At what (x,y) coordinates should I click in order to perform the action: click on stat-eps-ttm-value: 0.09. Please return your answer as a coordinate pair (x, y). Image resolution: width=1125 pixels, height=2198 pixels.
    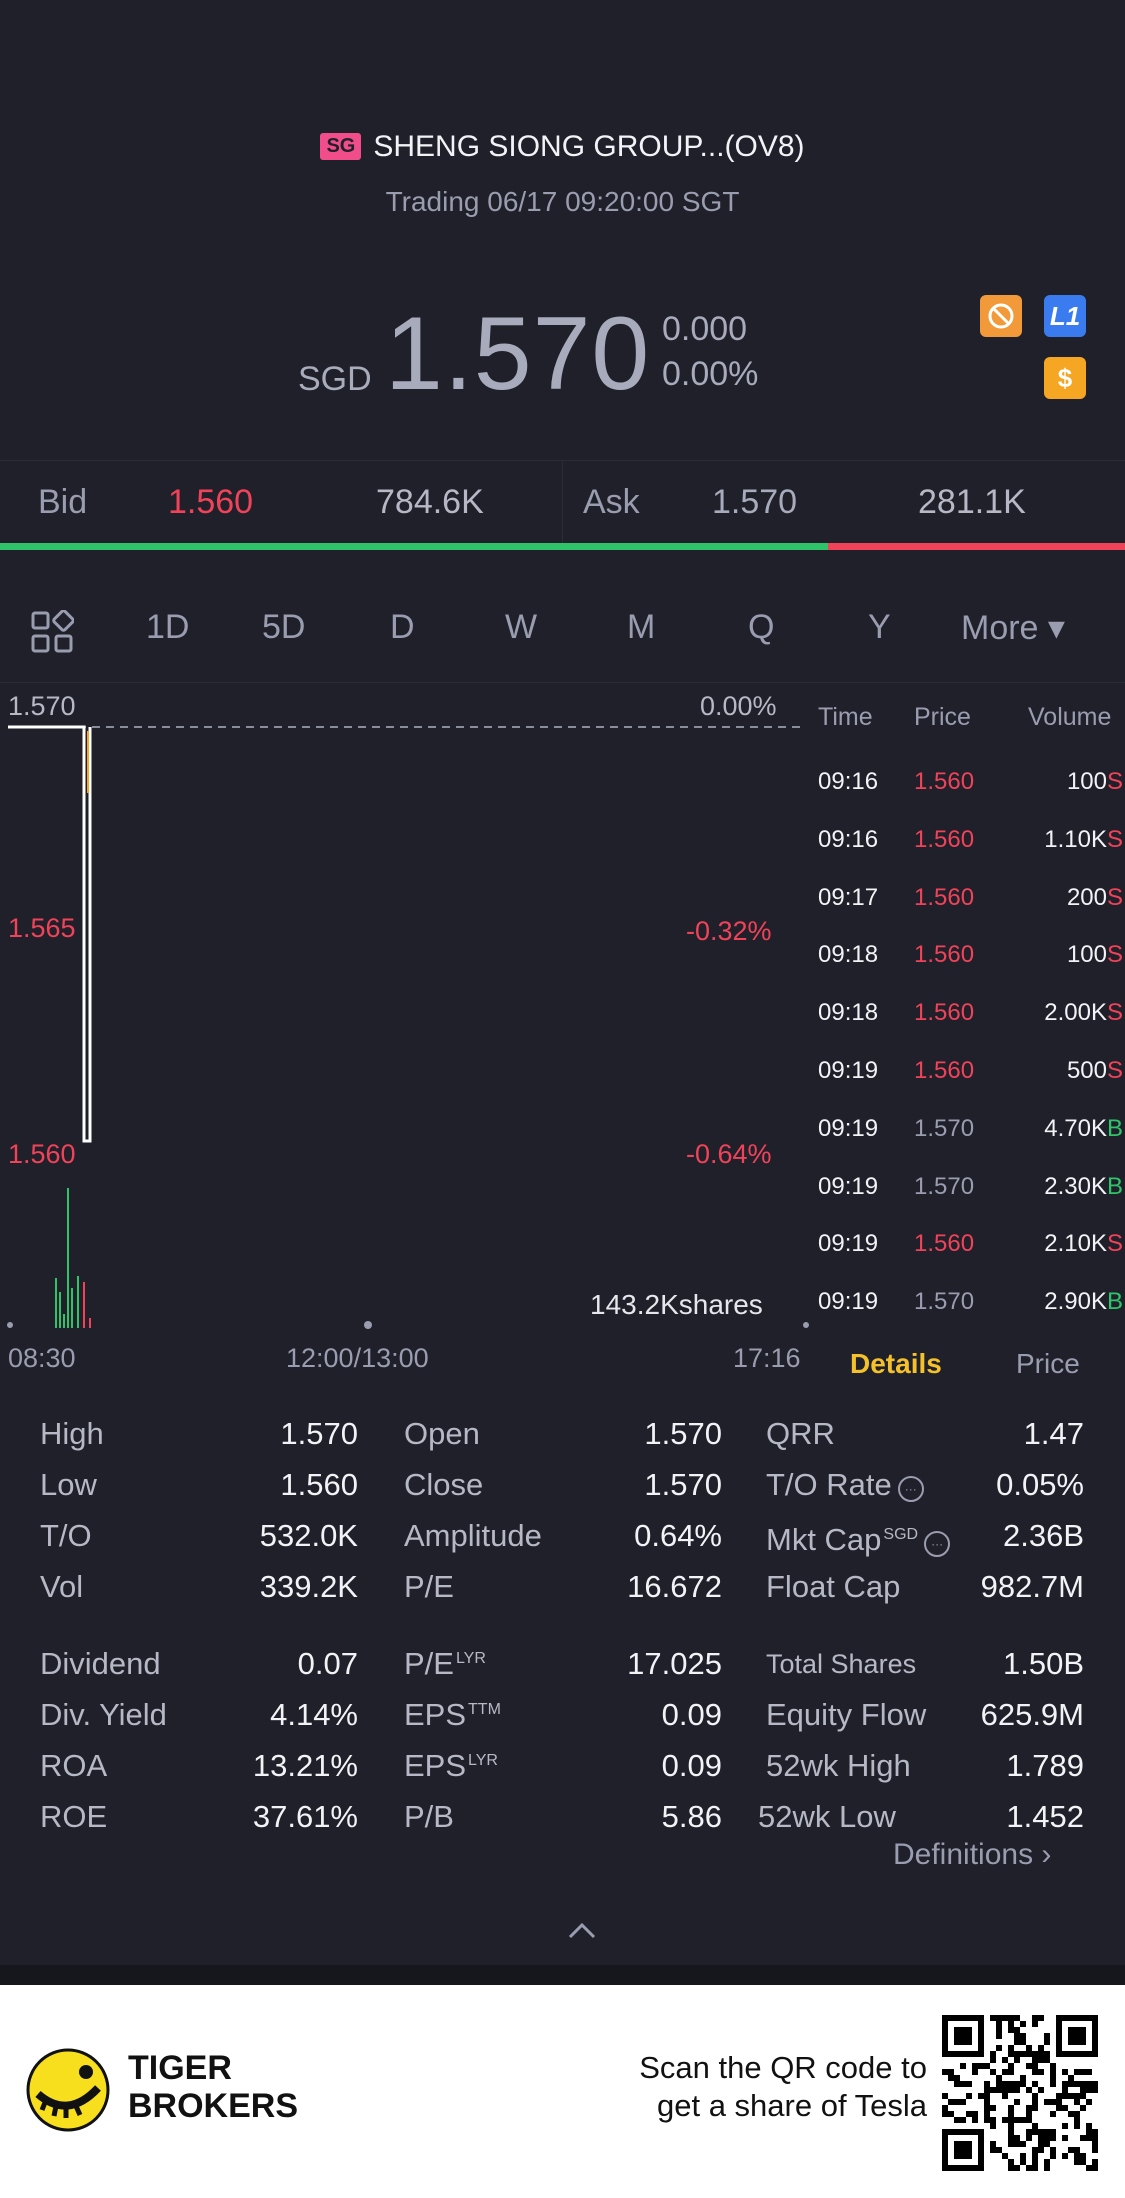
    Looking at the image, I should click on (691, 1714).